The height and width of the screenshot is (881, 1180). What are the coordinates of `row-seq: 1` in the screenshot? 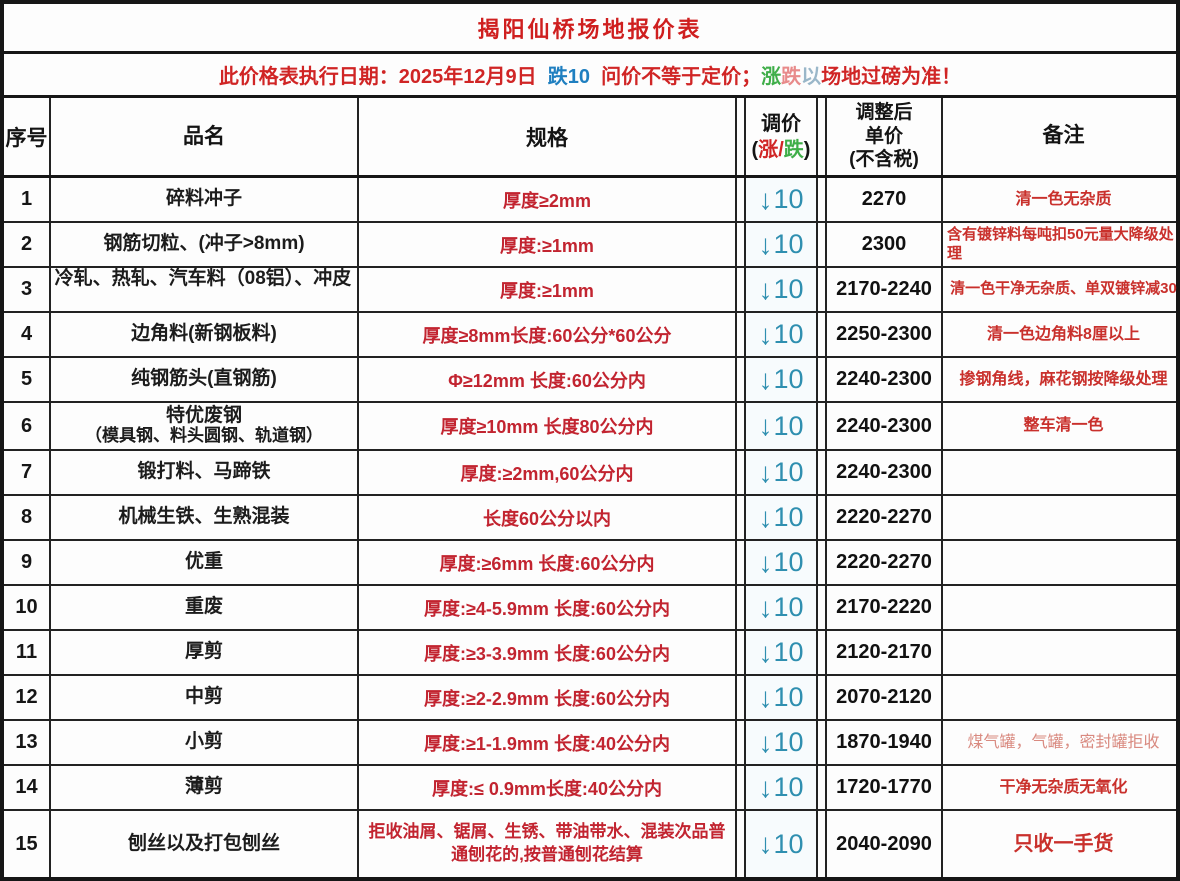 It's located at (27, 199).